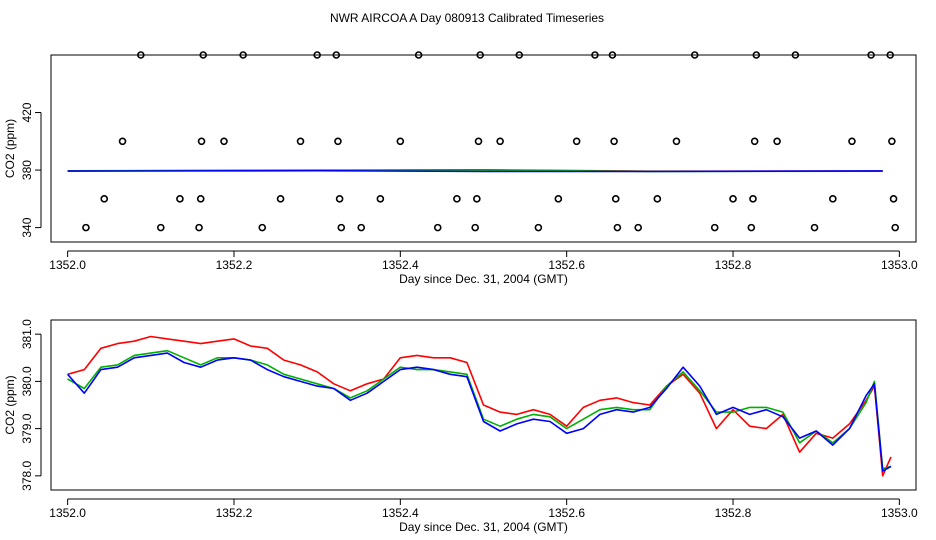 The width and height of the screenshot is (936, 540). Describe the element at coordinates (566, 513) in the screenshot. I see `bottom-x-tick-label: 1352.6` at that location.